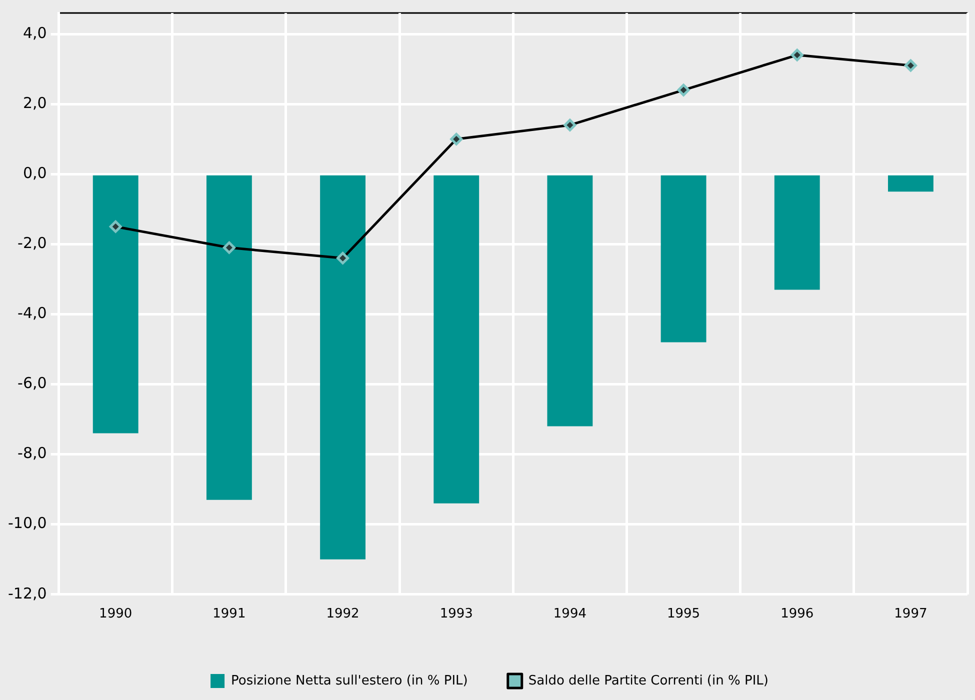  Describe the element at coordinates (648, 680) in the screenshot. I see `legend-label: Saldo delle Partite Correnti (in % PIL)` at that location.